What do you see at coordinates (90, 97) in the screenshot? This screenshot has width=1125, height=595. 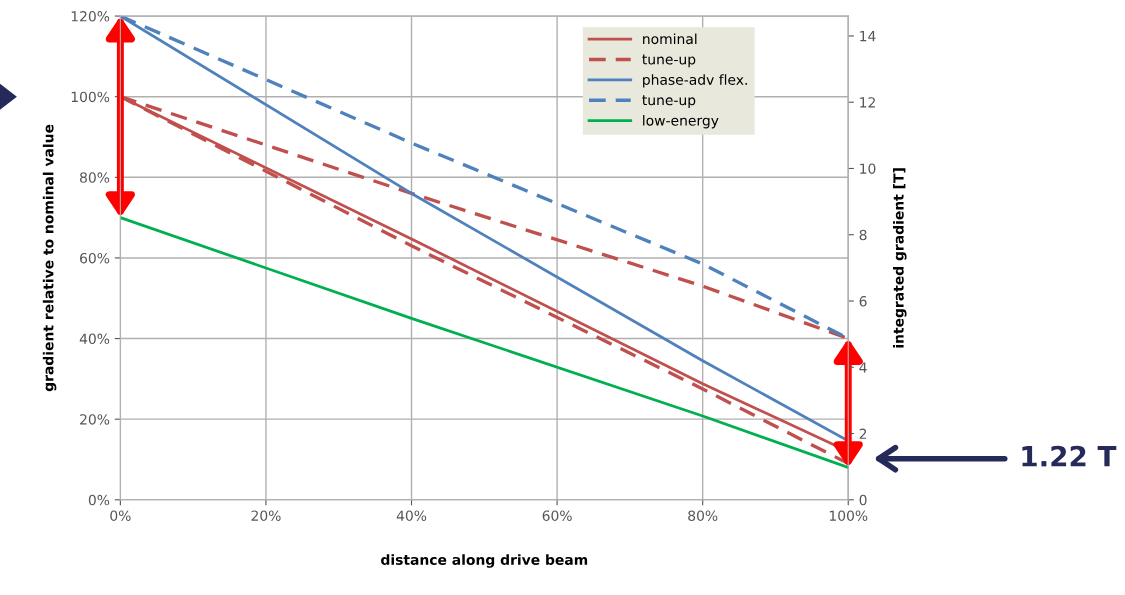 I see `y-tick-label: 100%` at bounding box center [90, 97].